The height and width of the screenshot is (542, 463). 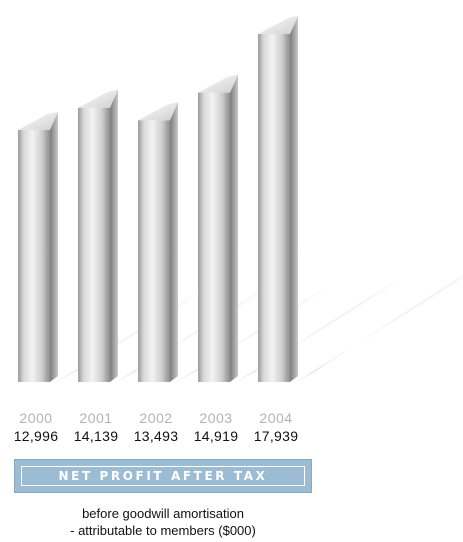 I want to click on bar-2003, so click(x=214, y=237).